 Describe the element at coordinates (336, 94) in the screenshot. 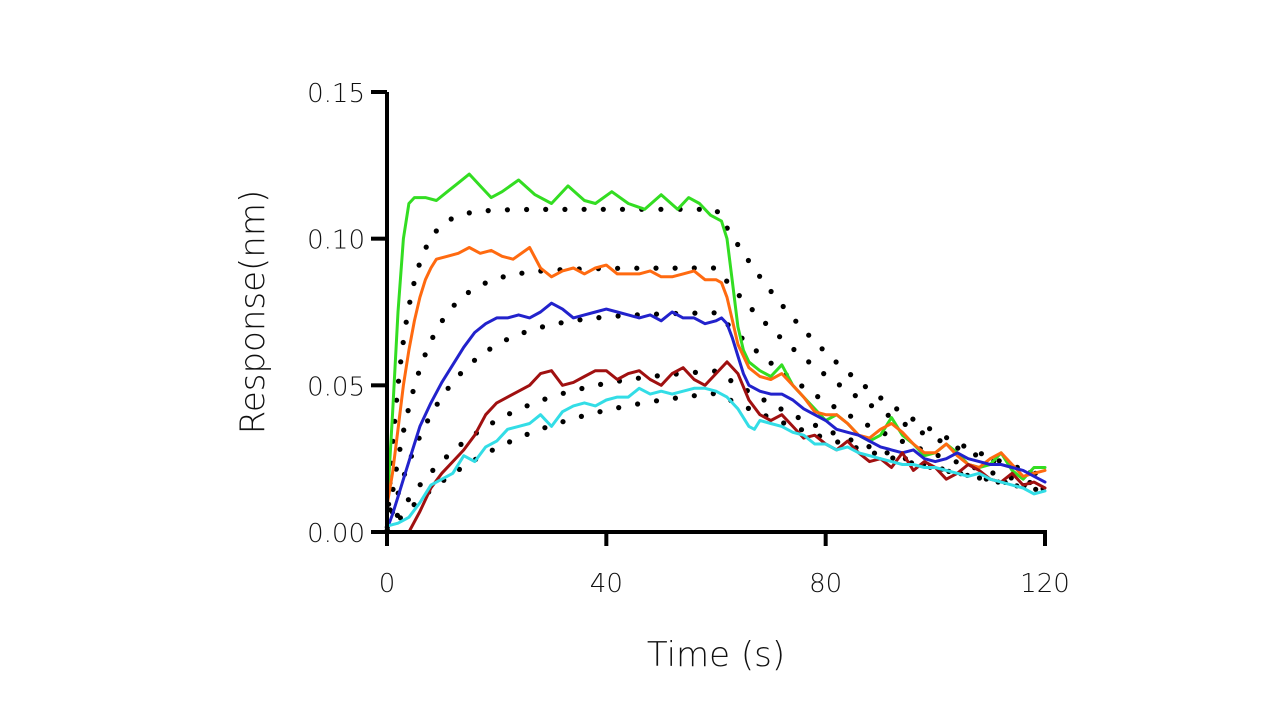

I see `y-tick-label: 0.15` at that location.